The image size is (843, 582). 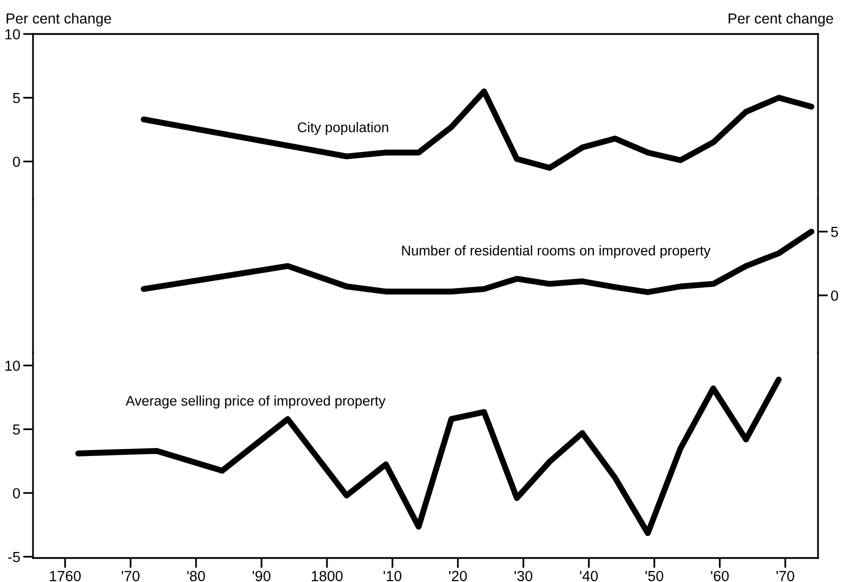 I want to click on x-tick-label: '50, so click(x=655, y=576).